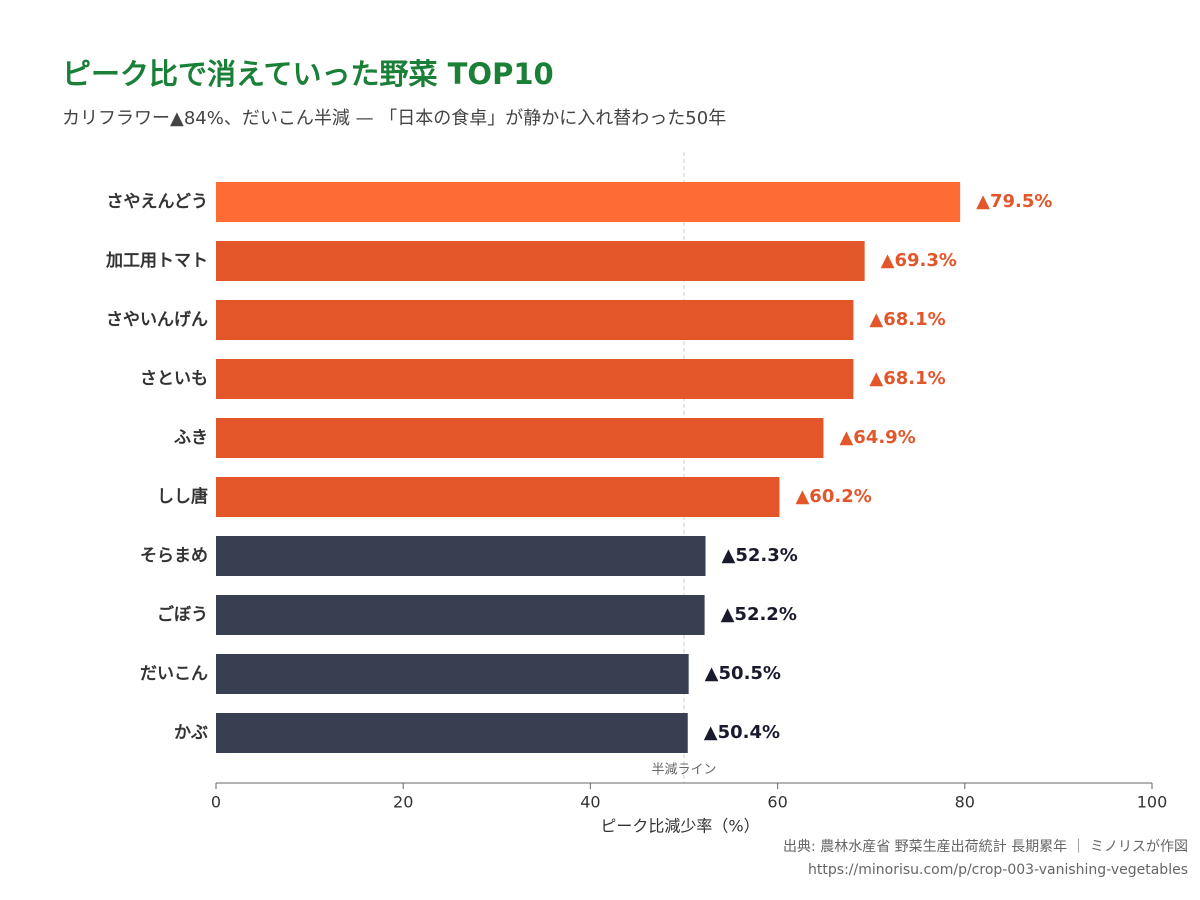 This screenshot has width=1200, height=900. What do you see at coordinates (877, 437) in the screenshot?
I see `value-label: ▲64.9%` at bounding box center [877, 437].